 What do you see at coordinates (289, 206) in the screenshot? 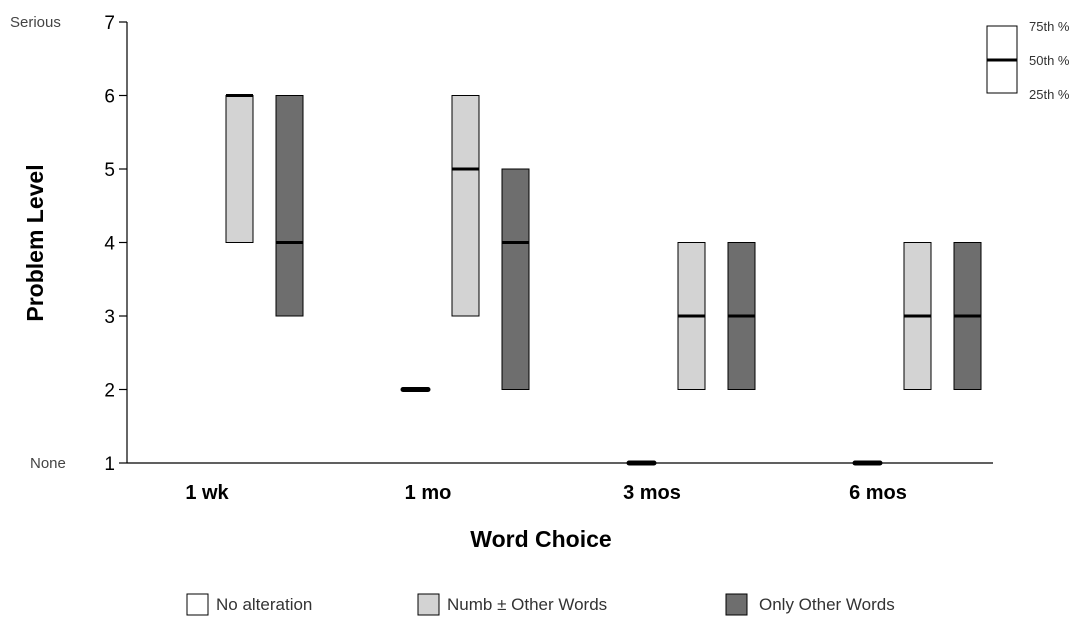
I see `box-only-other-words-1-wk` at bounding box center [289, 206].